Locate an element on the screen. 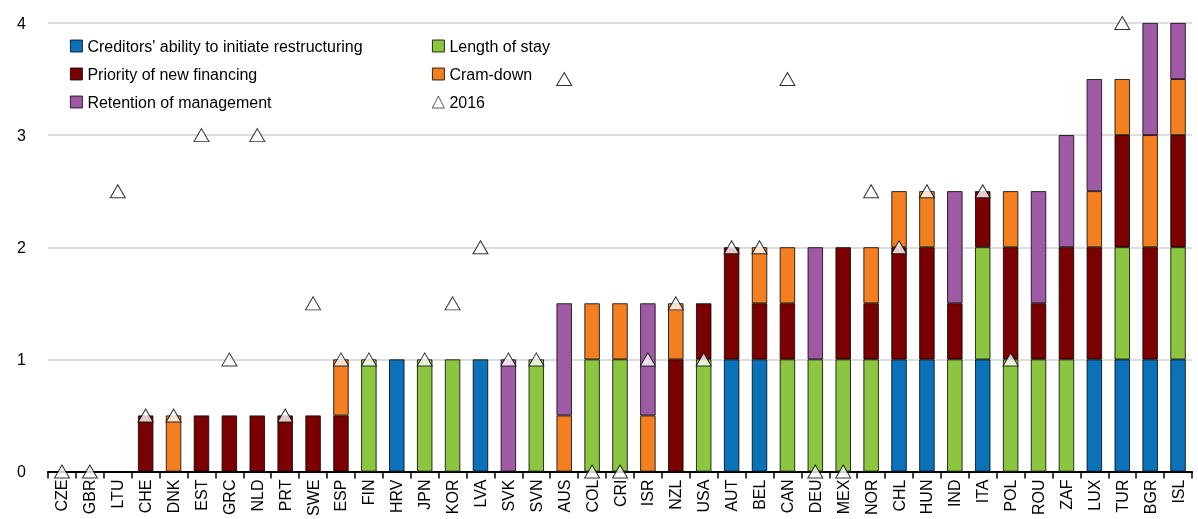 The height and width of the screenshot is (519, 1198). x-tick-label: LVA is located at coordinates (480, 493).